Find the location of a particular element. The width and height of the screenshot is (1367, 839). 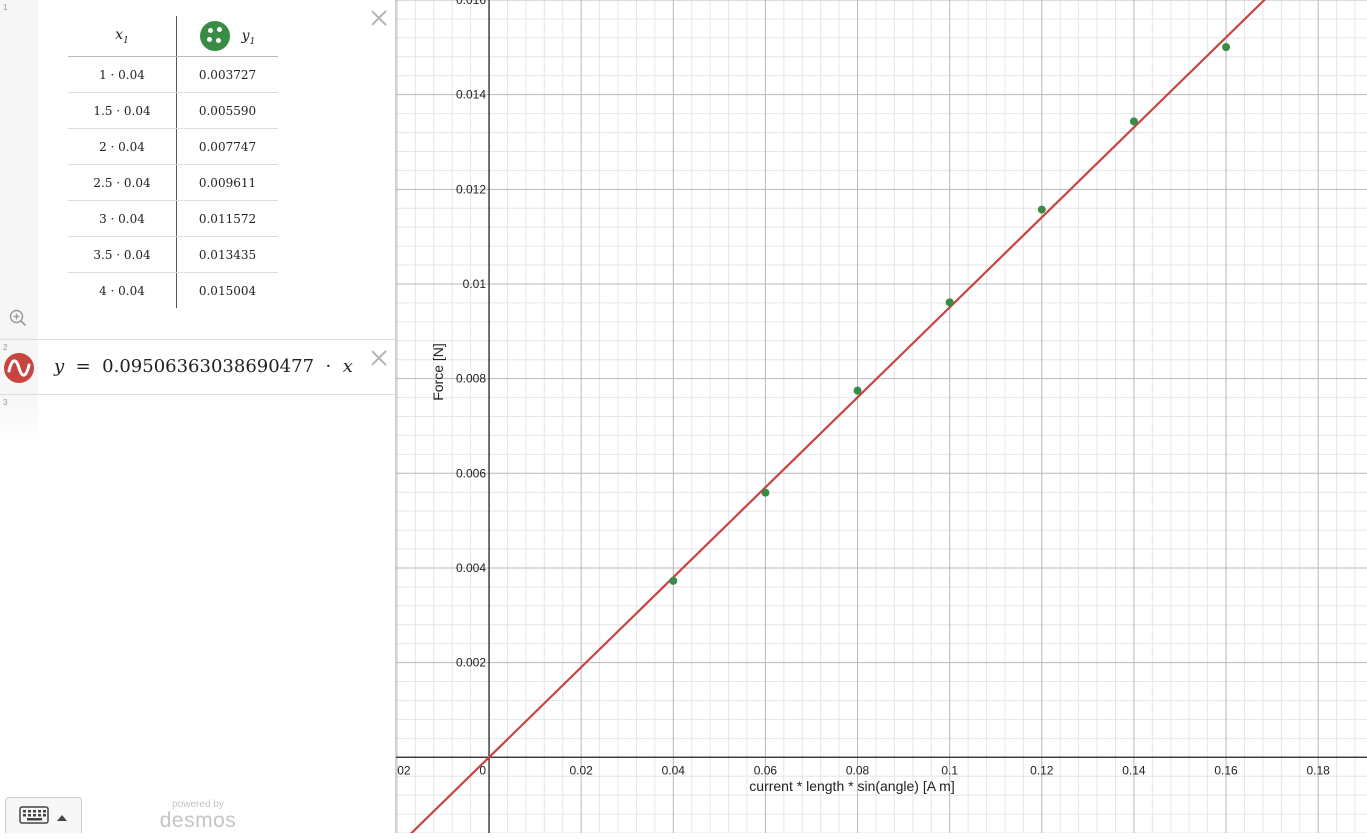

table-row: 1 · 0.04 0.003727 is located at coordinates (173, 74).